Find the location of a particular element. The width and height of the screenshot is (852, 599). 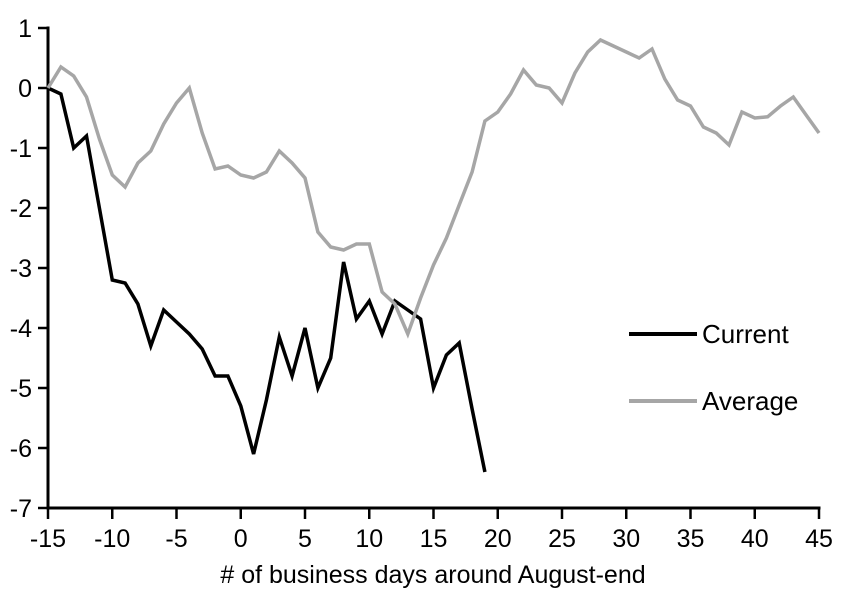

y-tick-label: -2 is located at coordinates (21, 209).